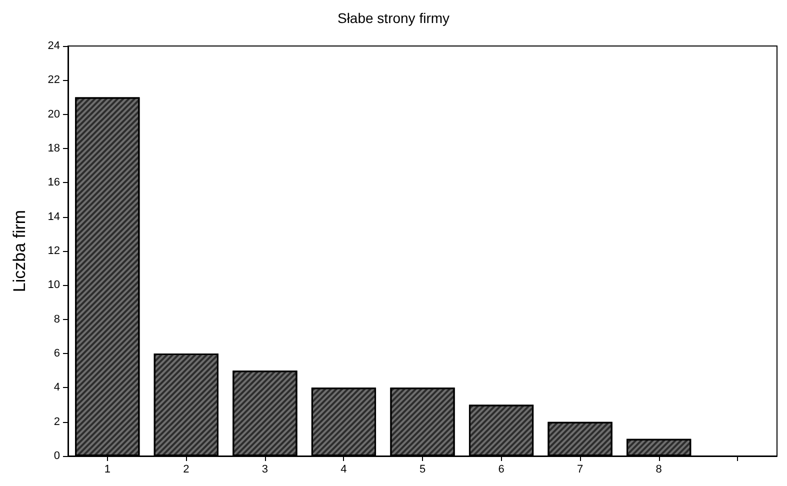 The image size is (787, 486). Describe the element at coordinates (54, 182) in the screenshot. I see `y-tick-label: 16` at that location.